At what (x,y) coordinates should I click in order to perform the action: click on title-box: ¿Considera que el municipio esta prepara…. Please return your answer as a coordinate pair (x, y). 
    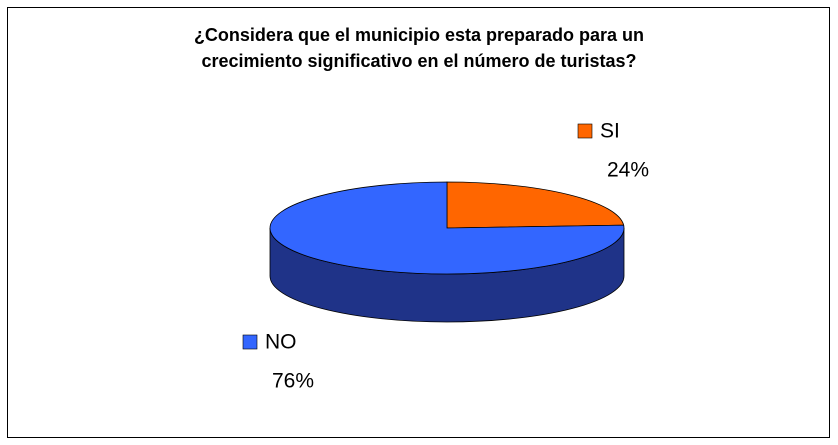
    Looking at the image, I should click on (419, 48).